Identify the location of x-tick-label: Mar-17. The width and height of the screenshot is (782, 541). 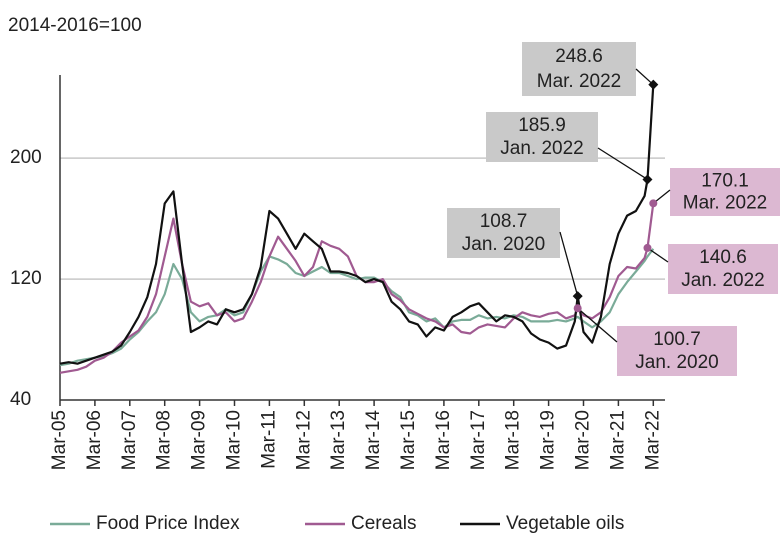
(478, 440).